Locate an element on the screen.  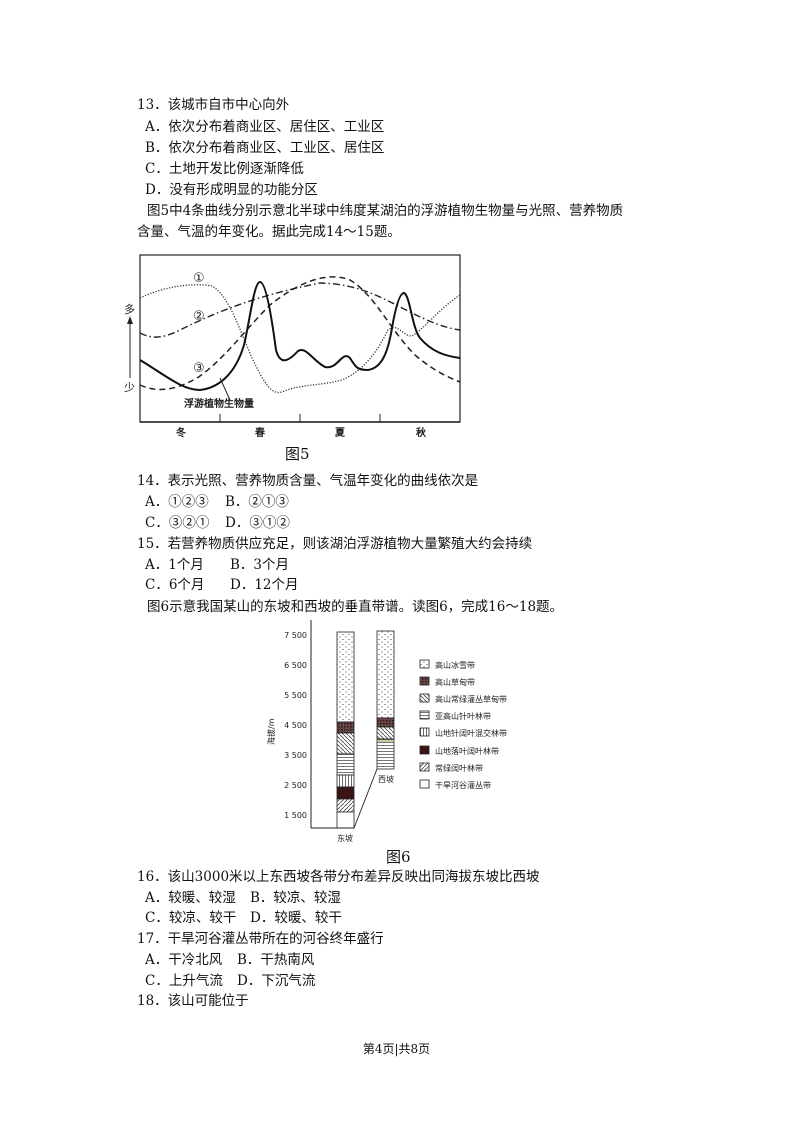
q14-option-a: A．①②③ is located at coordinates (177, 502).